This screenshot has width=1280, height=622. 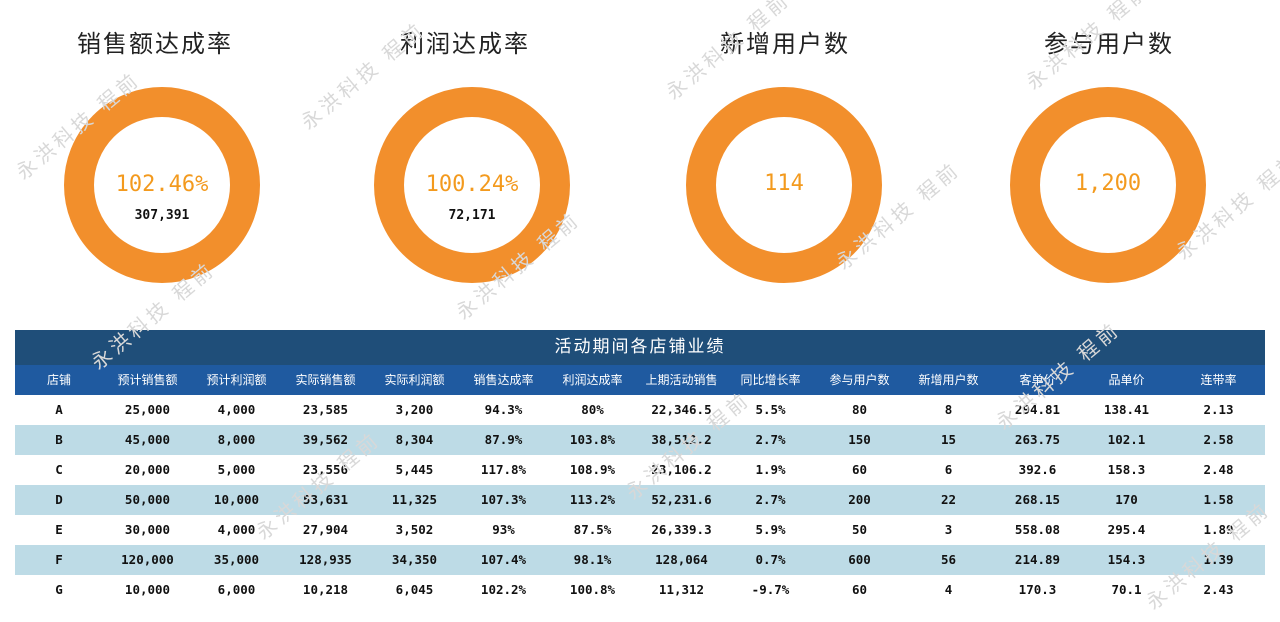 I want to click on table-cell: D, so click(x=59, y=499).